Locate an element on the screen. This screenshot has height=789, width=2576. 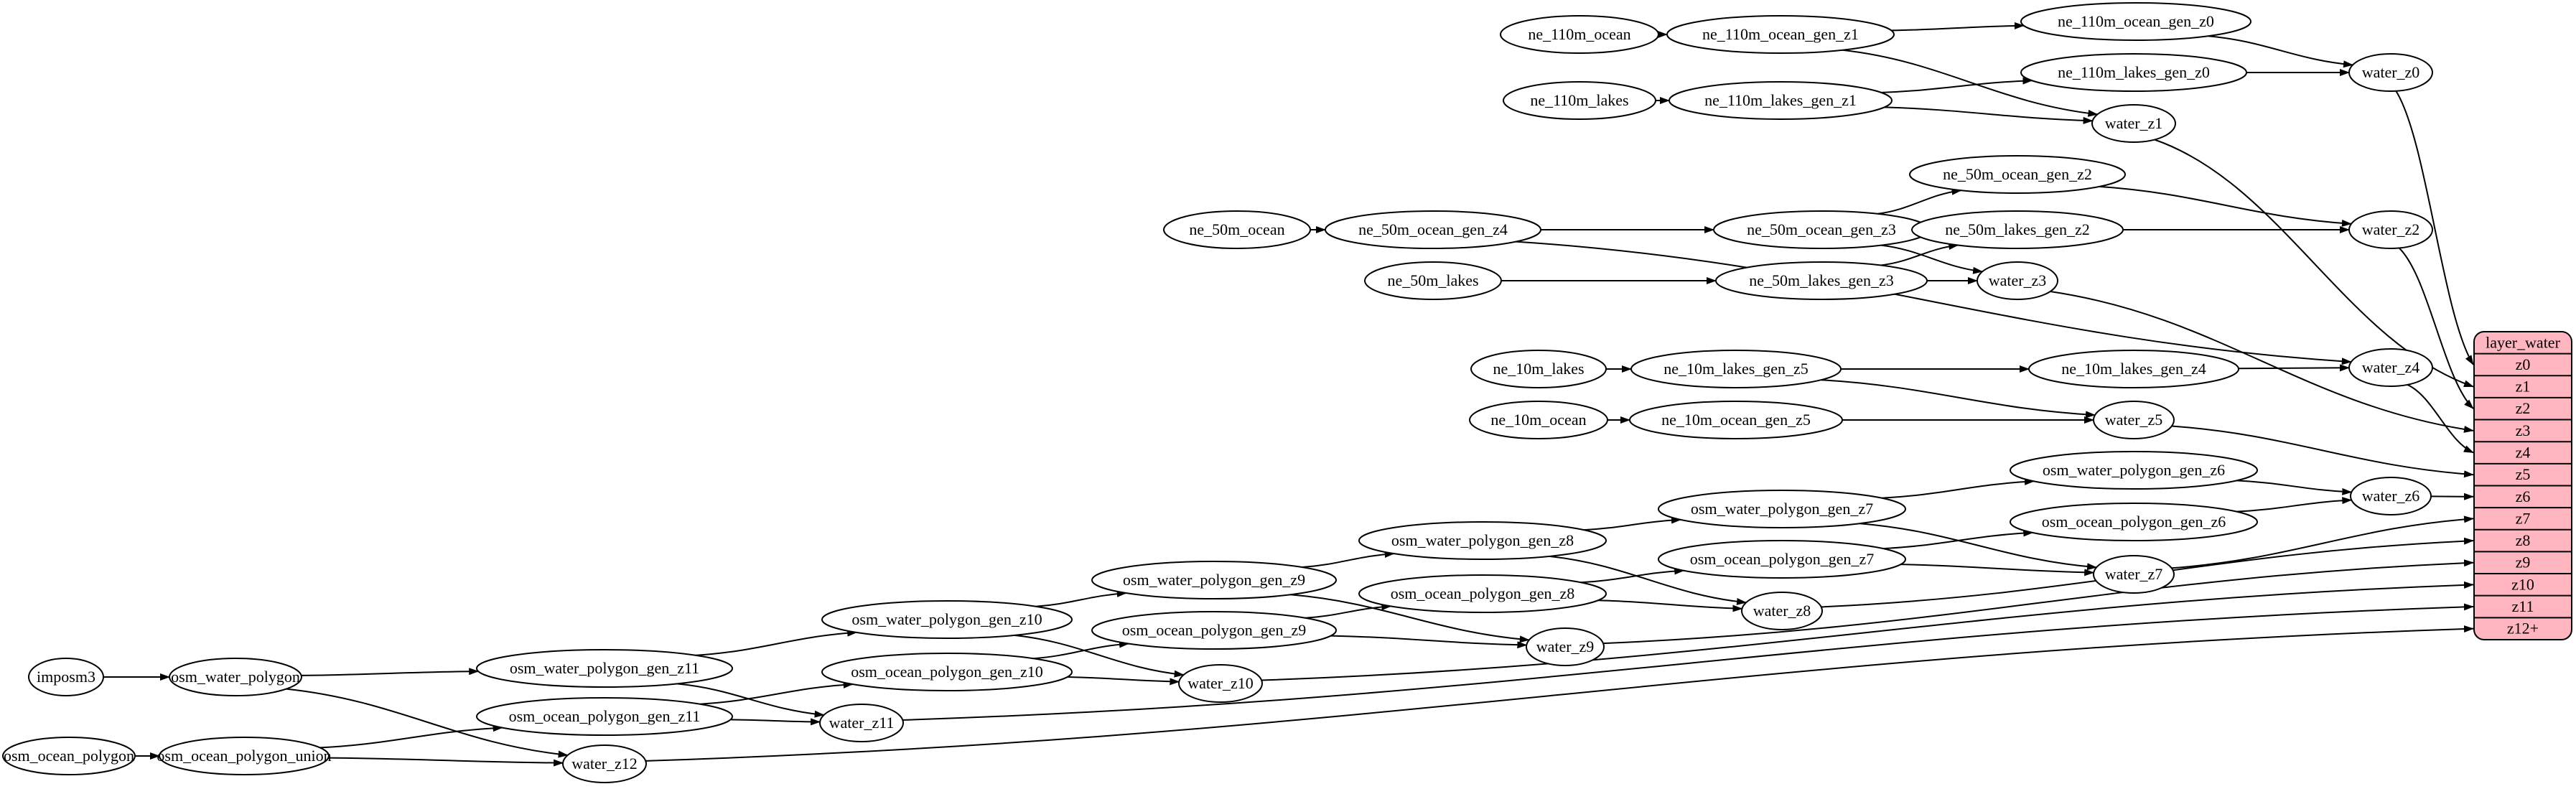
edge-osm_ocean_polygon_gen_z10-to-osm_ocean_polygon_gen_z9 is located at coordinates (1081, 650).